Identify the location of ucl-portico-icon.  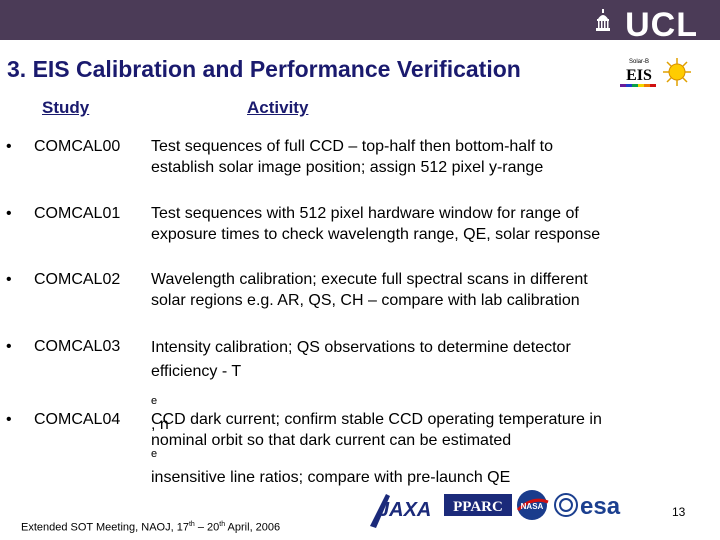
(603, 20).